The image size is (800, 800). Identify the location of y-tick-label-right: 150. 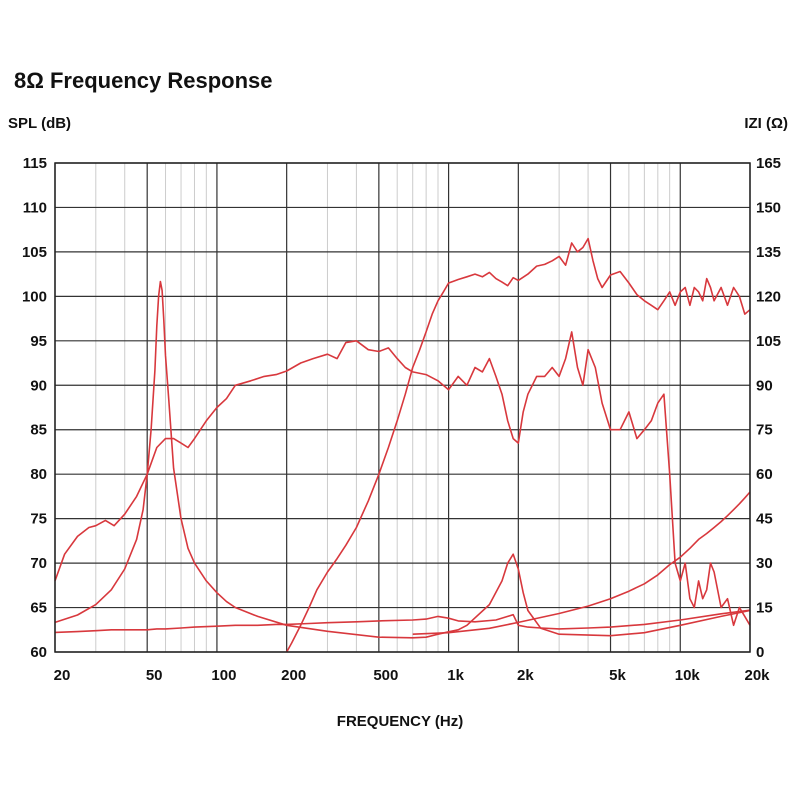
(768, 207).